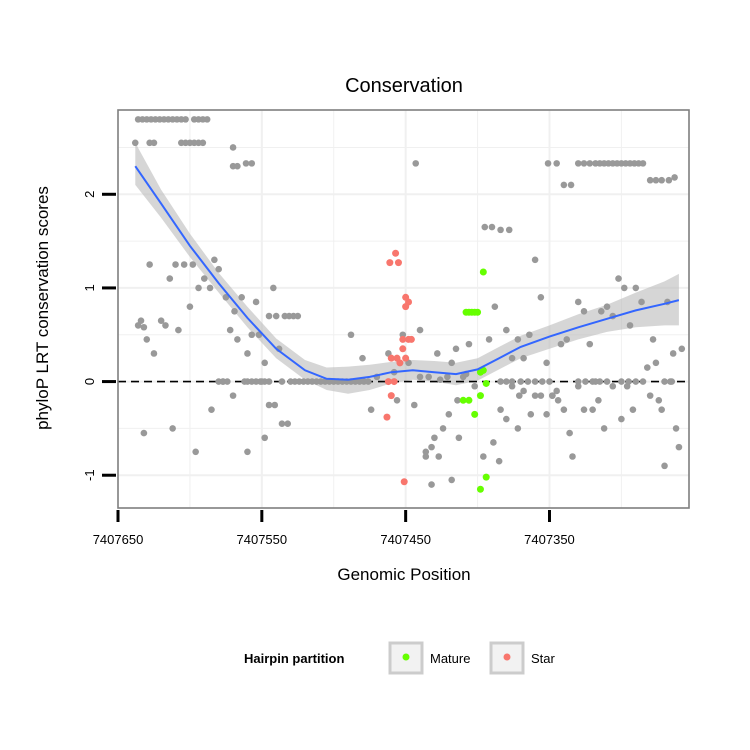 Image resolution: width=750 pixels, height=750 pixels. What do you see at coordinates (89, 381) in the screenshot?
I see `y-tick-label: 0` at bounding box center [89, 381].